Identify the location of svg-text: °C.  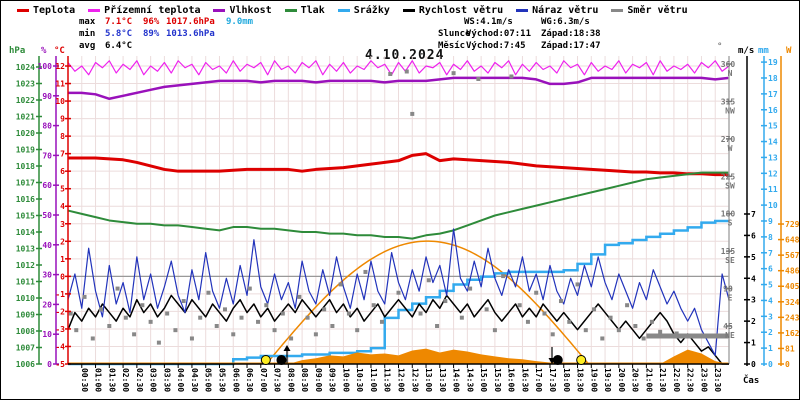
(59, 51).